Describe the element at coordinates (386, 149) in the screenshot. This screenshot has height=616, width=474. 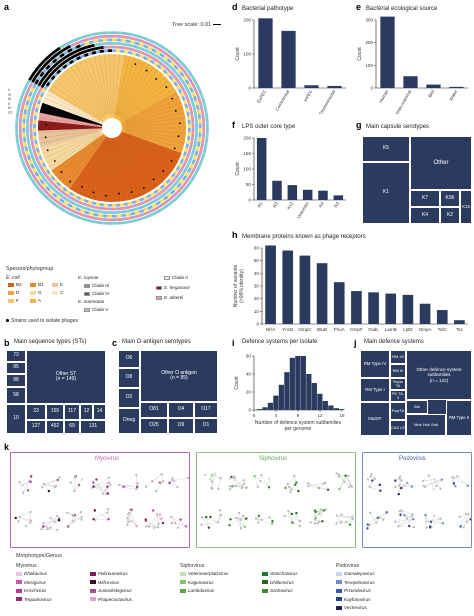
I see `treemap-cell: K5` at that location.